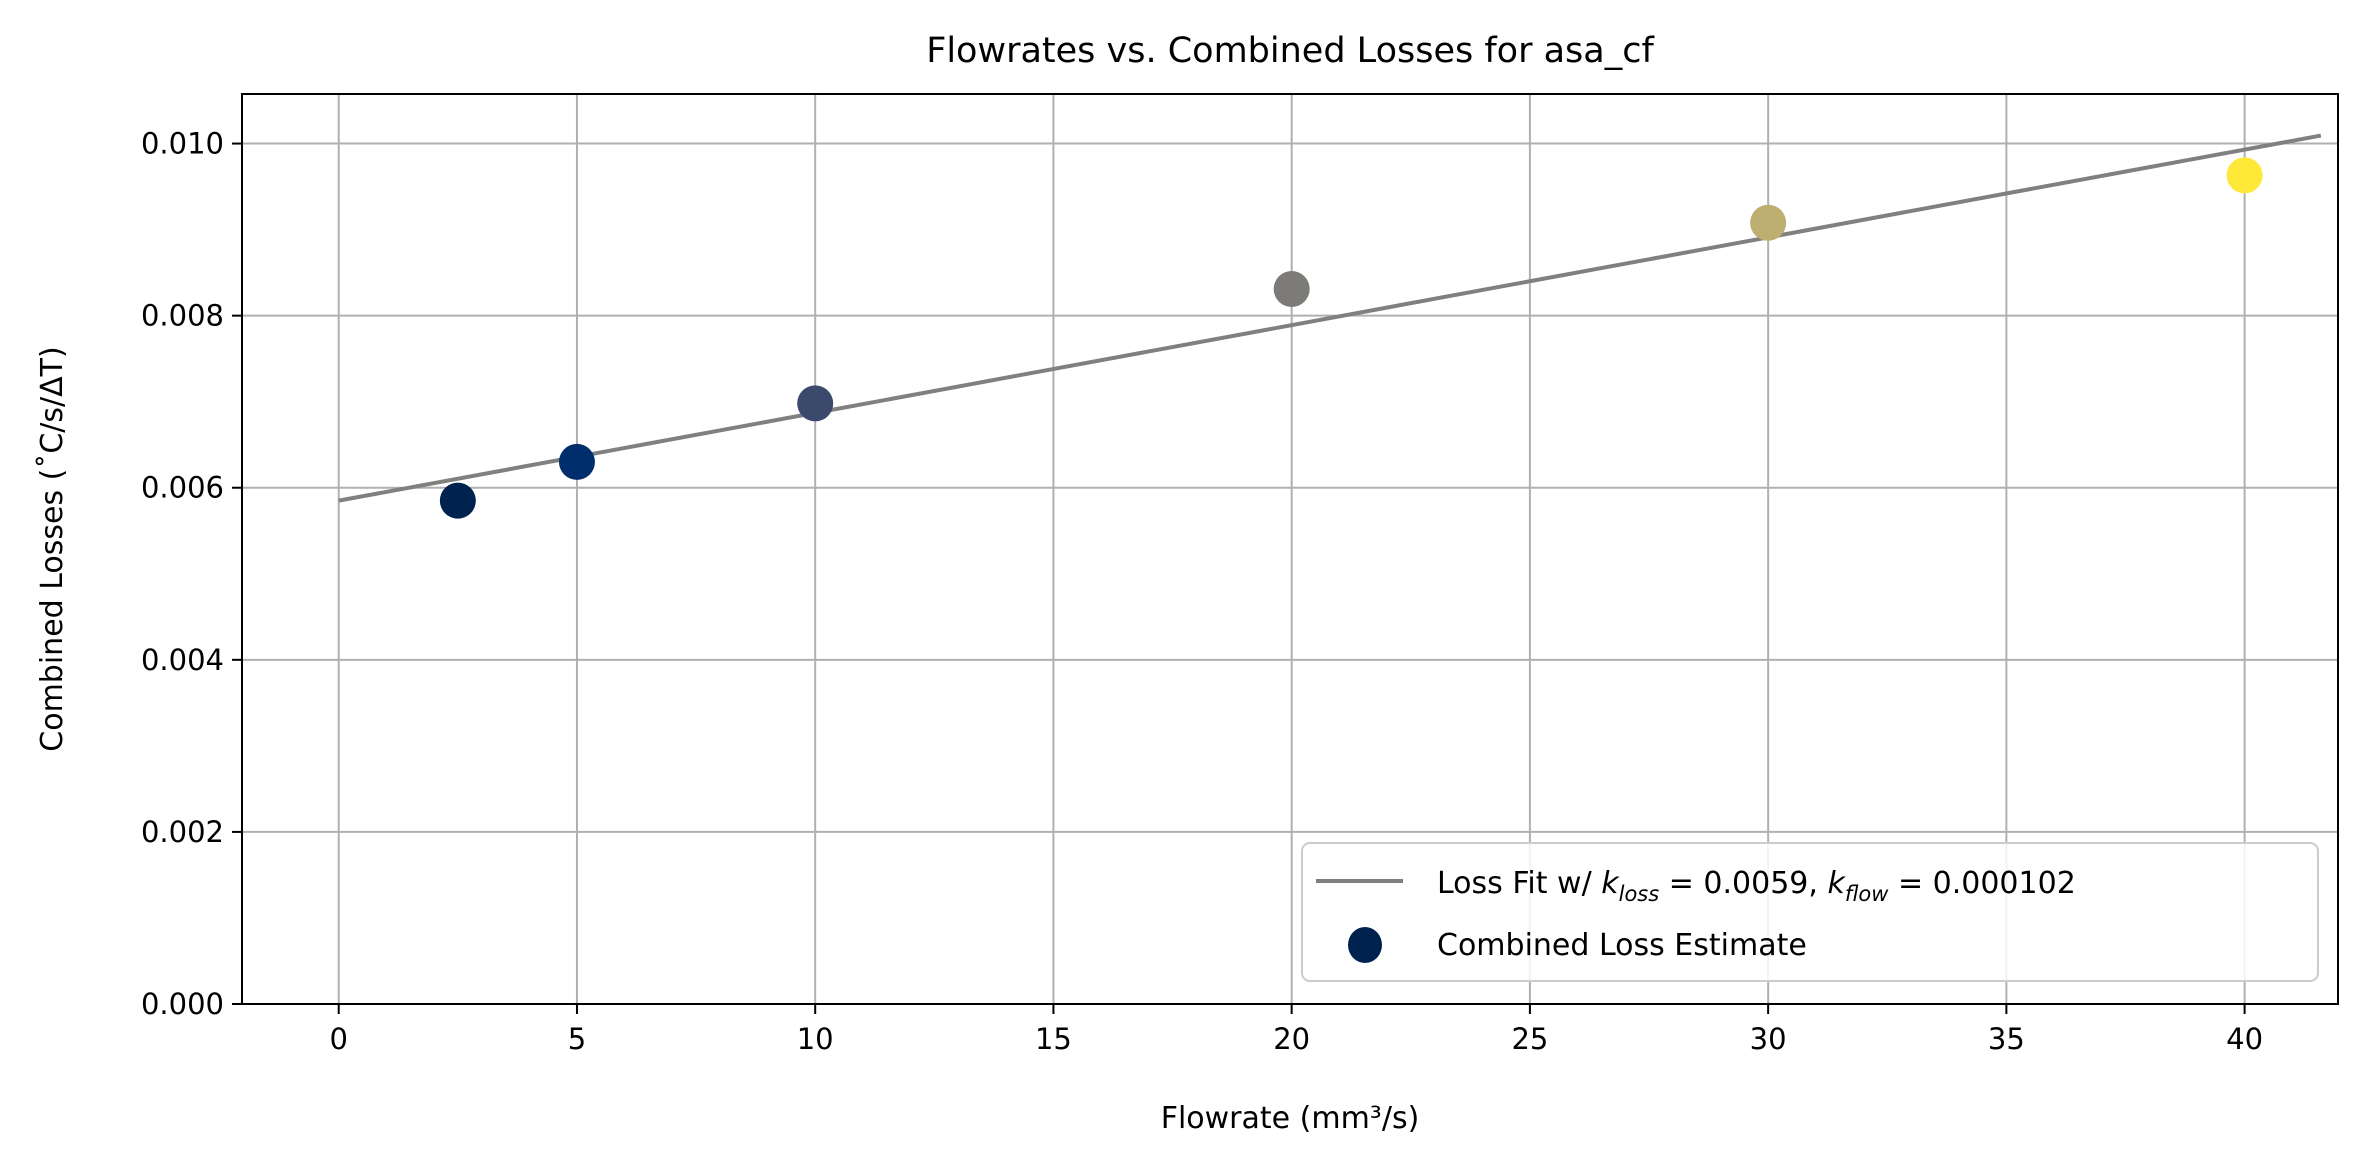 Image resolution: width=2370 pixels, height=1170 pixels. What do you see at coordinates (1290, 1118) in the screenshot?
I see `x-axis-label: Flowrate (mm³/s)` at bounding box center [1290, 1118].